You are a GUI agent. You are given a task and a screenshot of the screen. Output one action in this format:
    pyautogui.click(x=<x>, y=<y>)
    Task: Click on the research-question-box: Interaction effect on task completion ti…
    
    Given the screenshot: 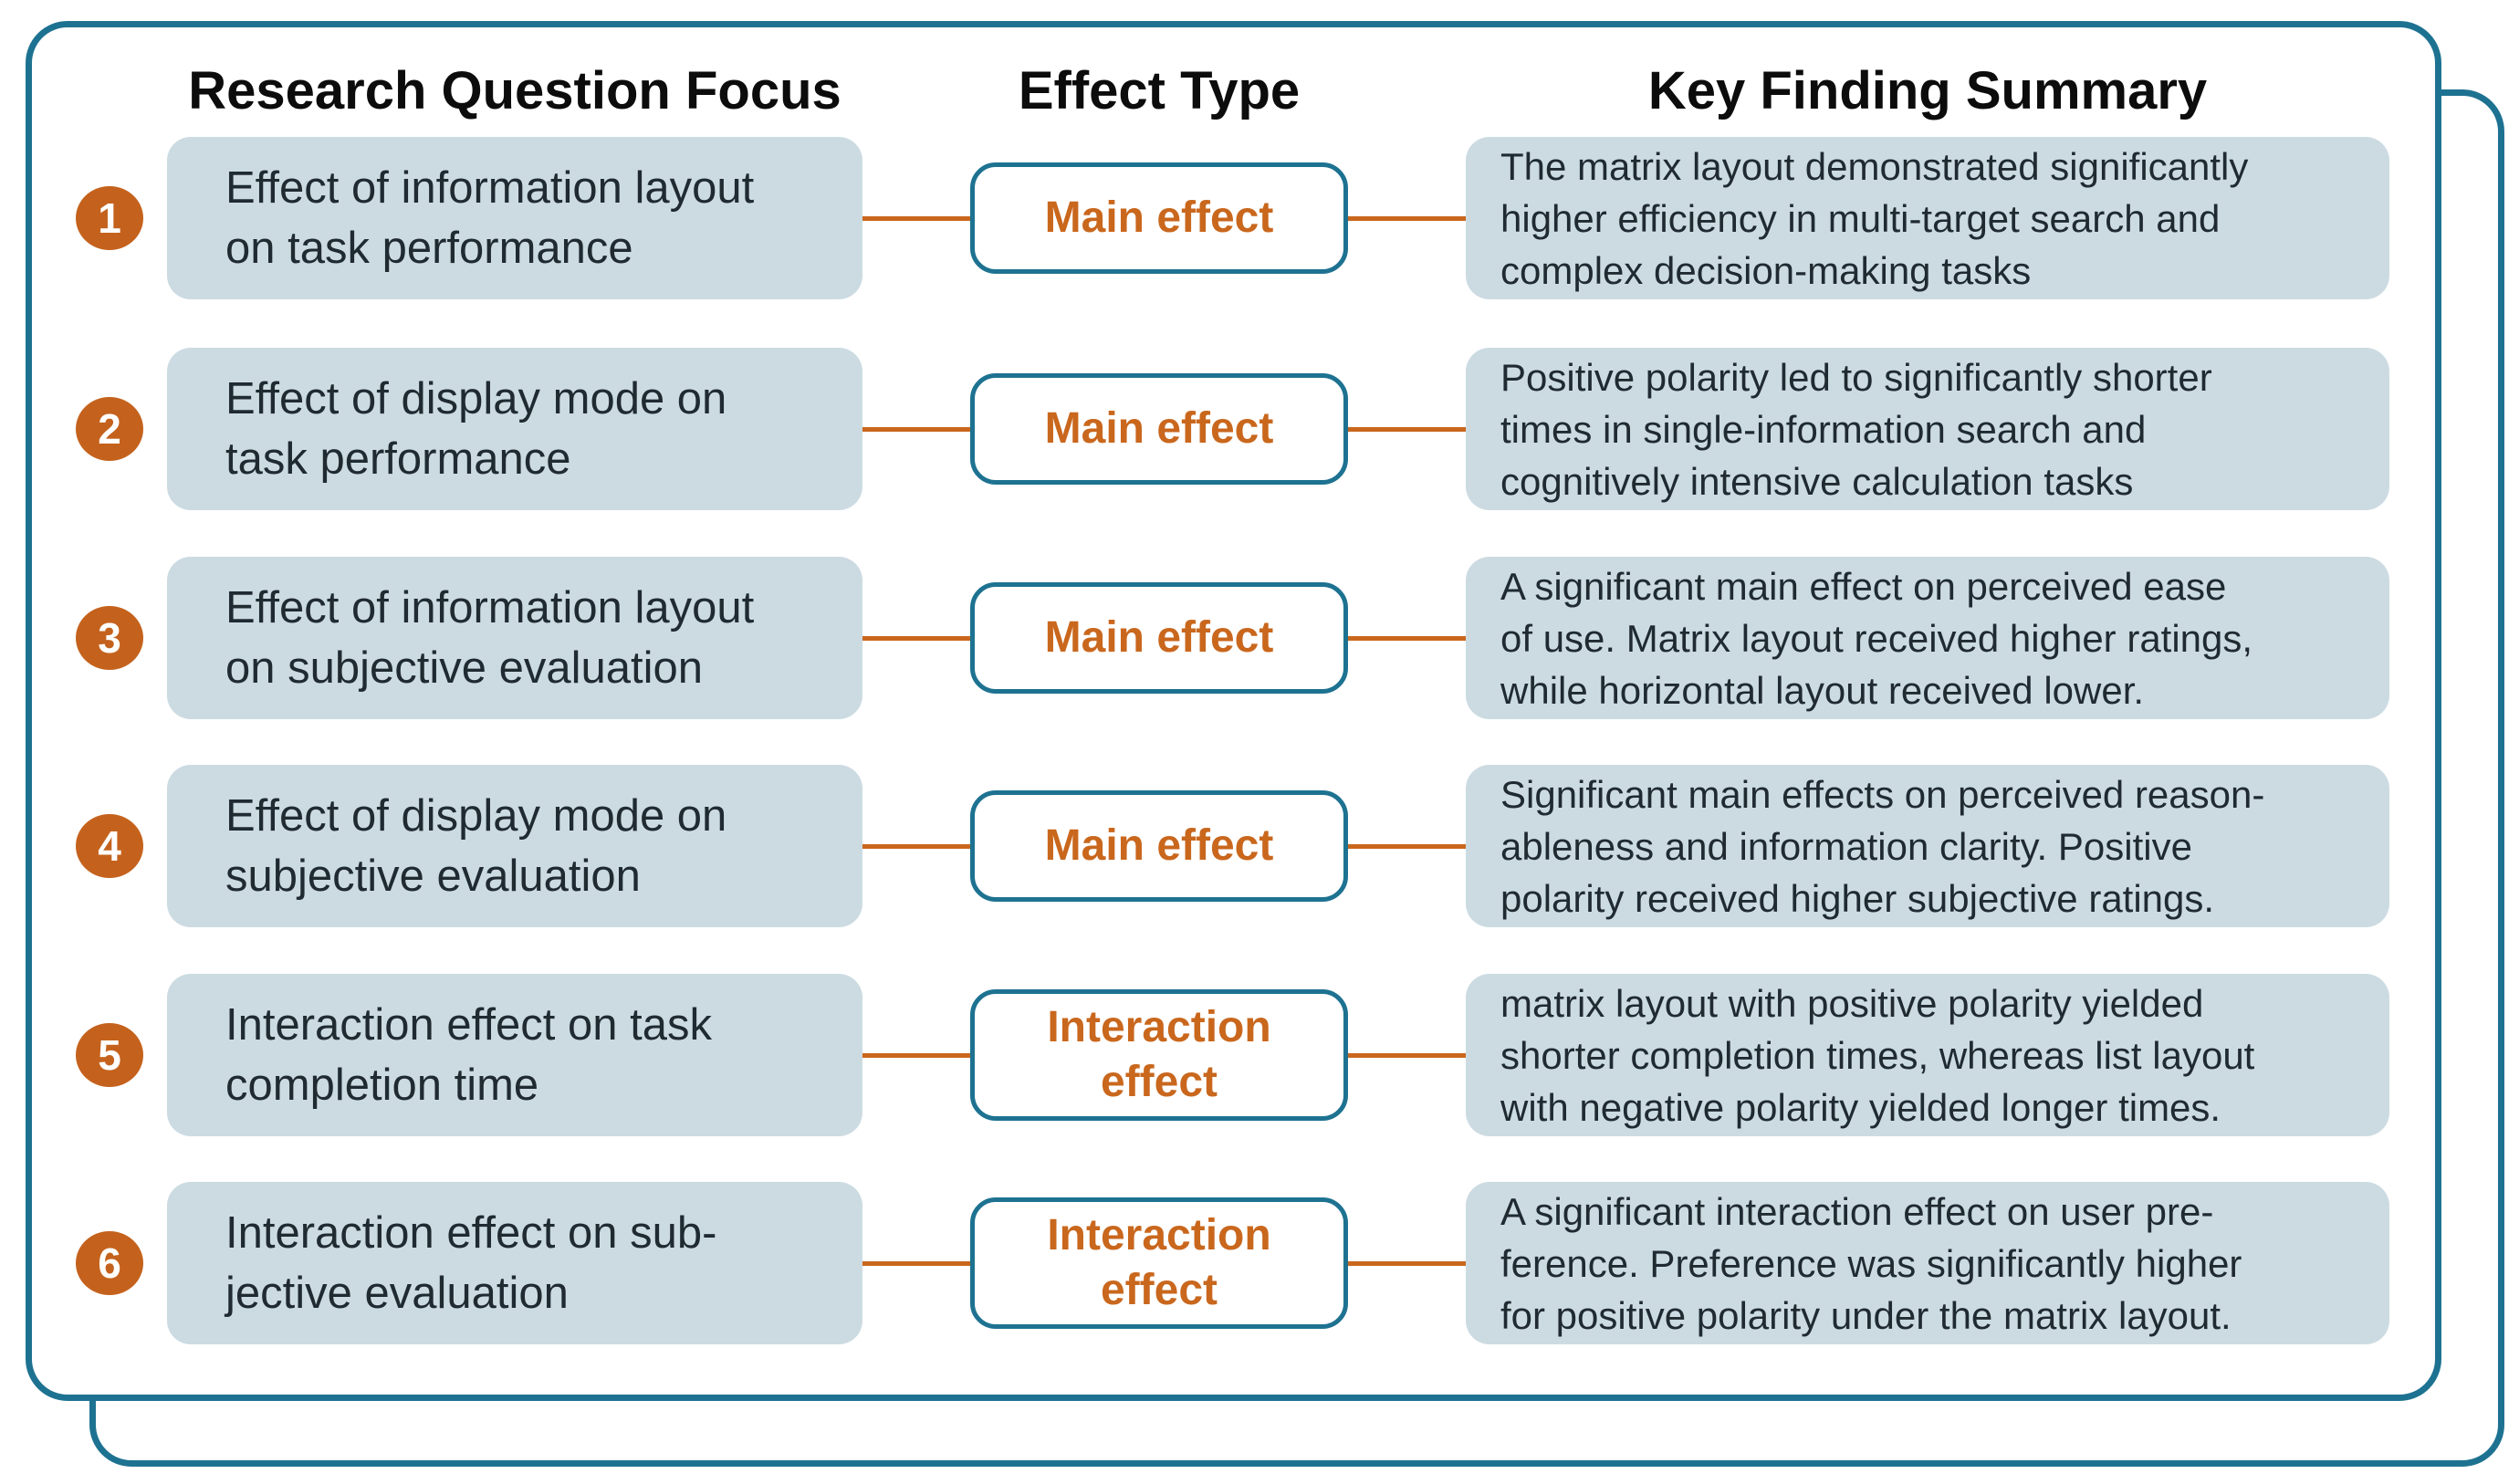 What is the action you would take?
    pyautogui.click(x=514, y=1055)
    